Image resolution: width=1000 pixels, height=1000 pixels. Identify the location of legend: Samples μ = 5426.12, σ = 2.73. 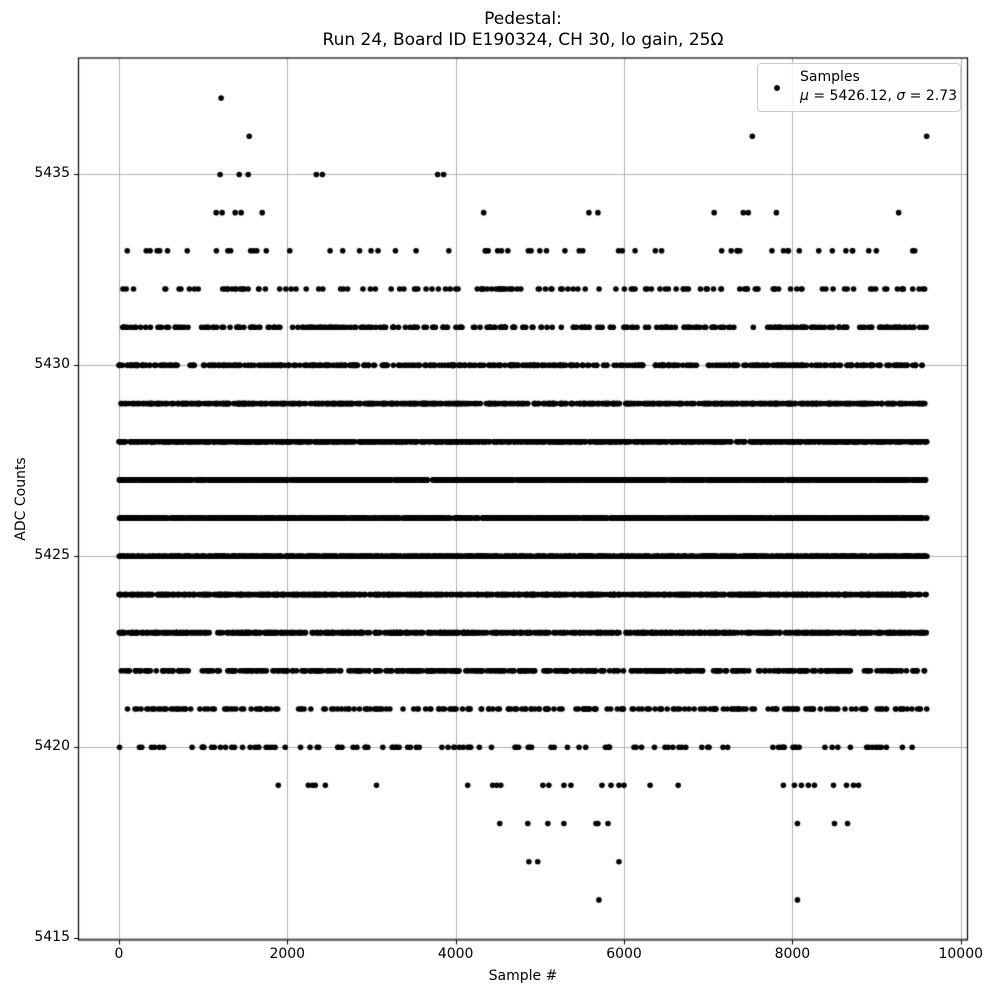
(859, 87).